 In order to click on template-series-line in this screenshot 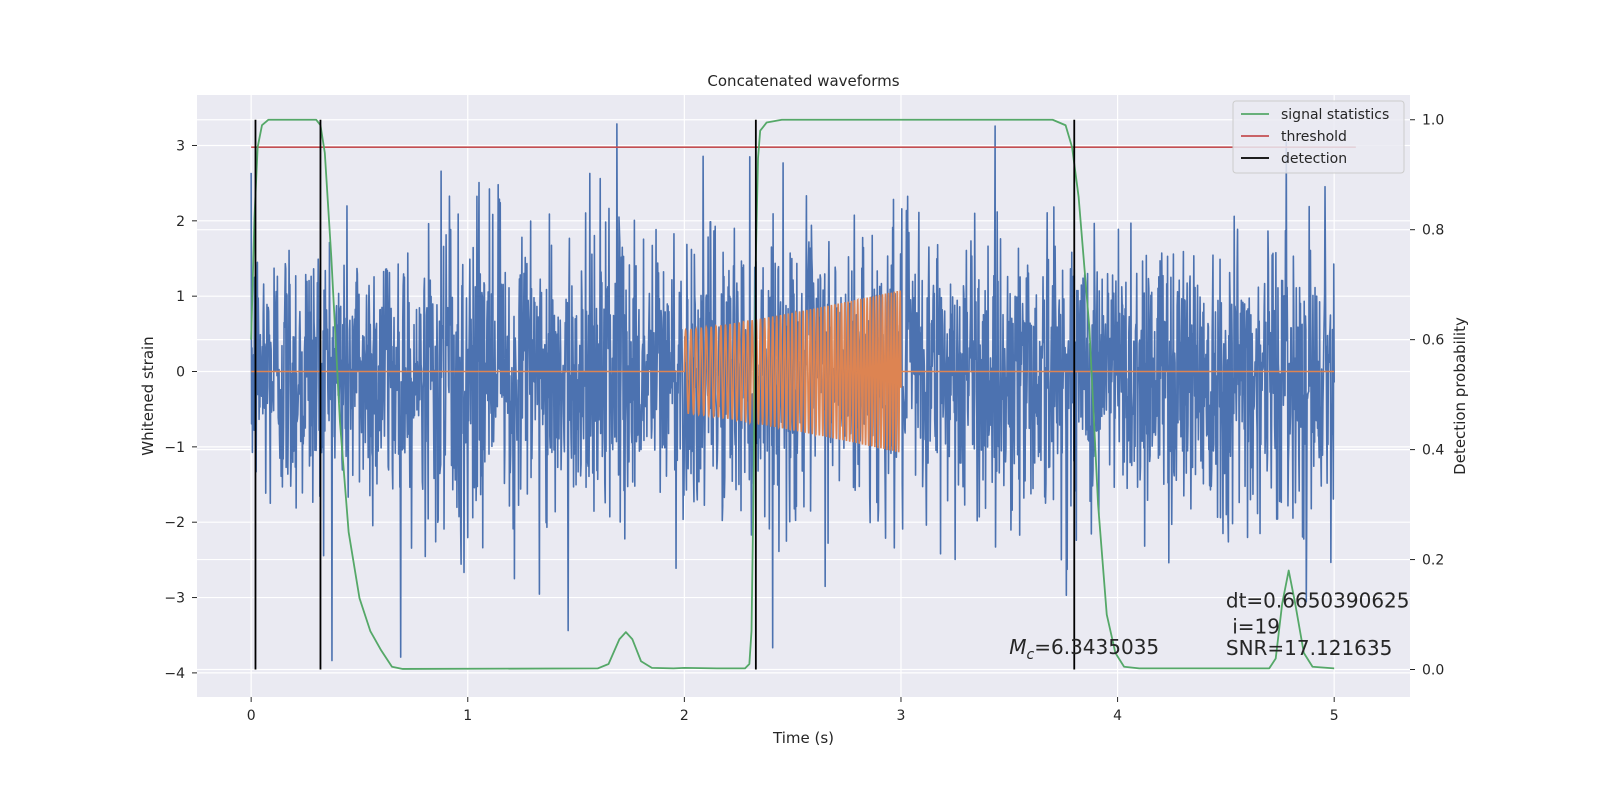, I will do `click(793, 371)`.